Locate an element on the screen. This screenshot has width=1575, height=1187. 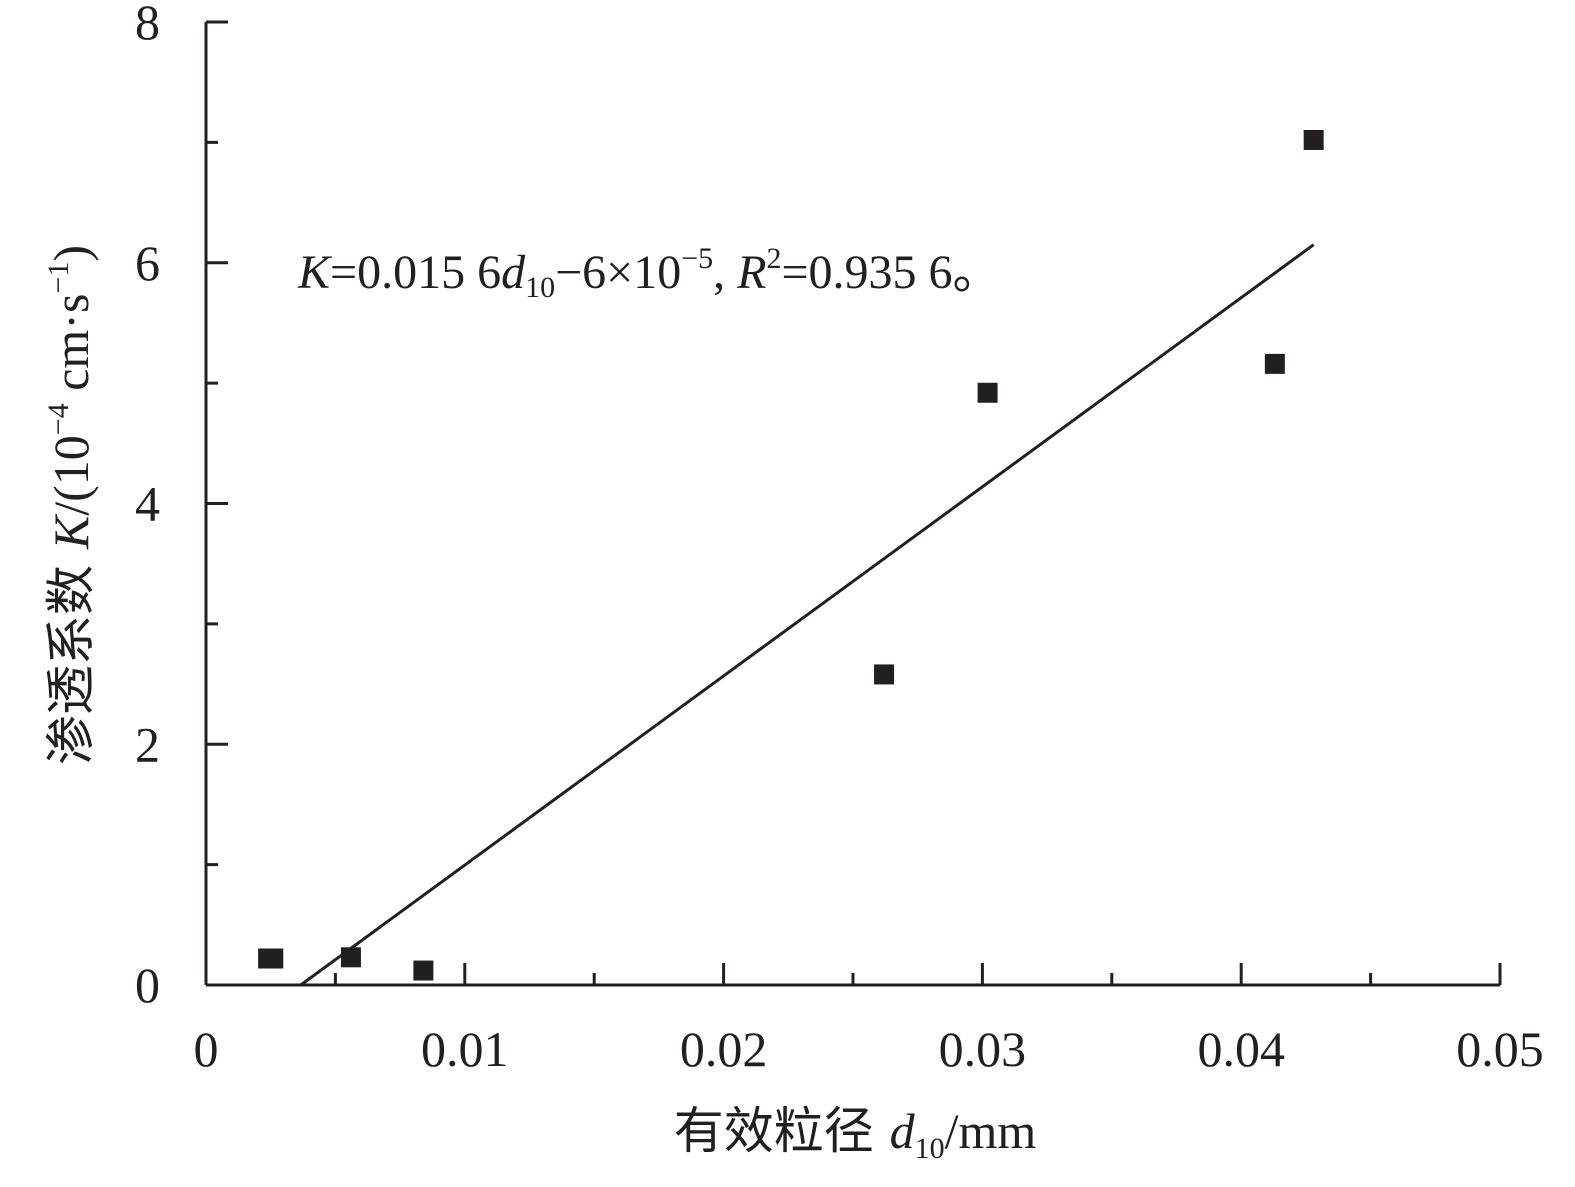
x-title-sub: 10 is located at coordinates (930, 1148).